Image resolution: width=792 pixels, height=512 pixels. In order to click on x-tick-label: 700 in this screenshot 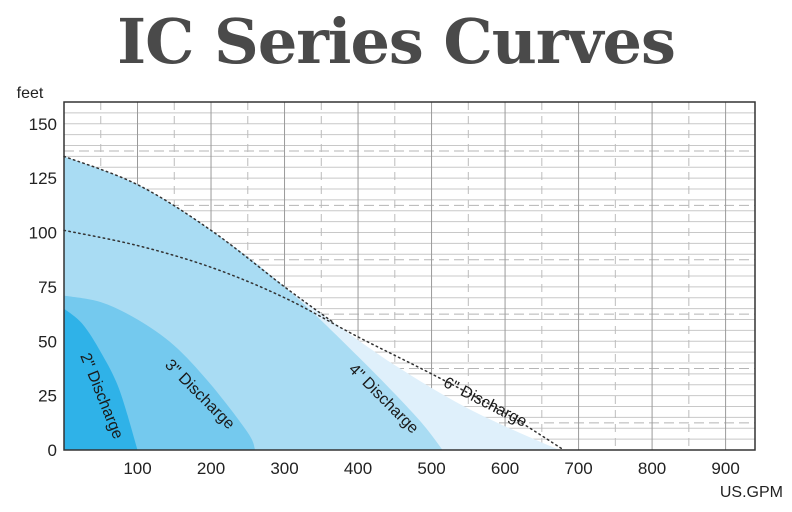, I will do `click(578, 468)`.